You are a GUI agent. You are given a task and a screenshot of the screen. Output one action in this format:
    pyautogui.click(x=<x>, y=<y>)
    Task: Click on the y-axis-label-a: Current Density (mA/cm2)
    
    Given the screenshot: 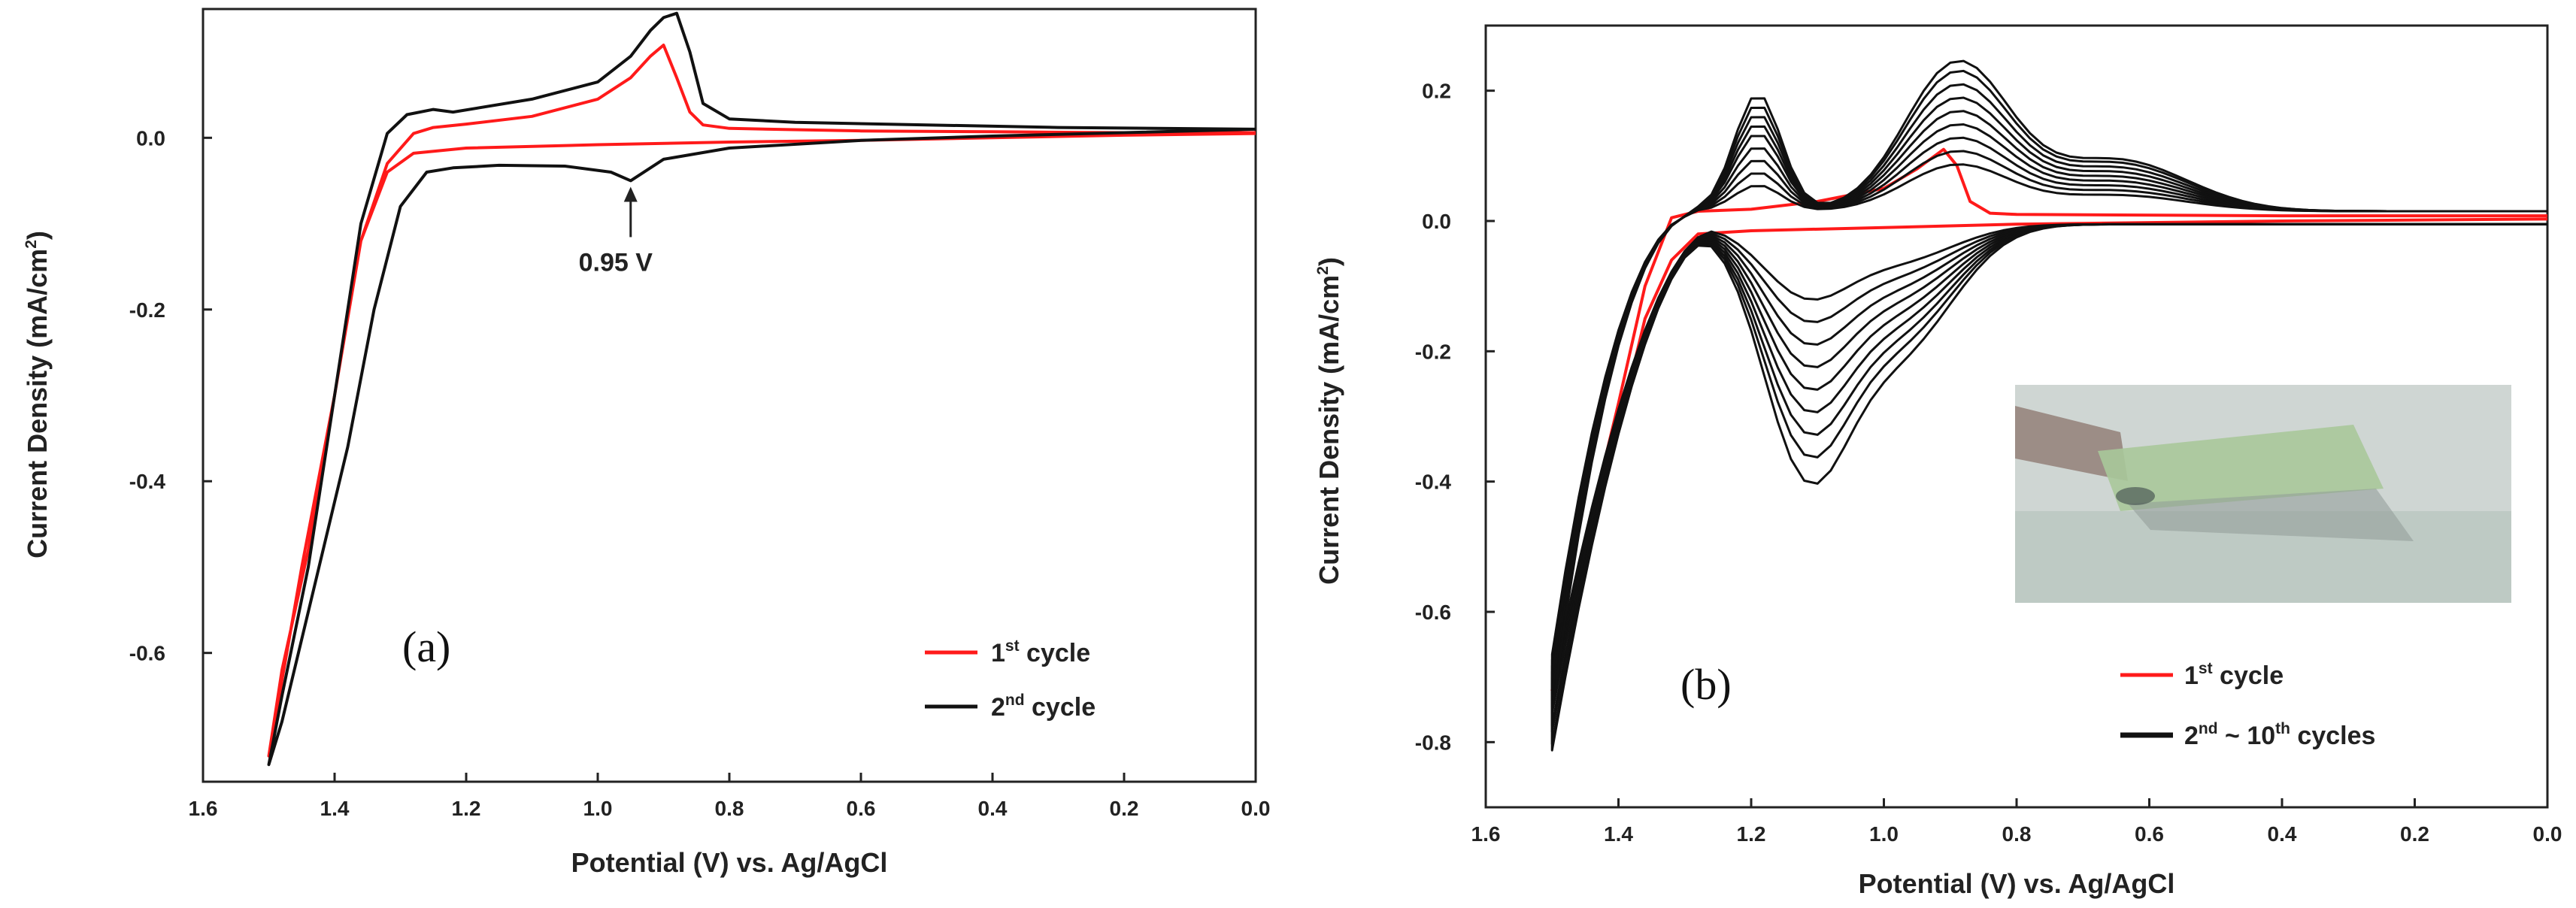 What is the action you would take?
    pyautogui.click(x=37, y=394)
    